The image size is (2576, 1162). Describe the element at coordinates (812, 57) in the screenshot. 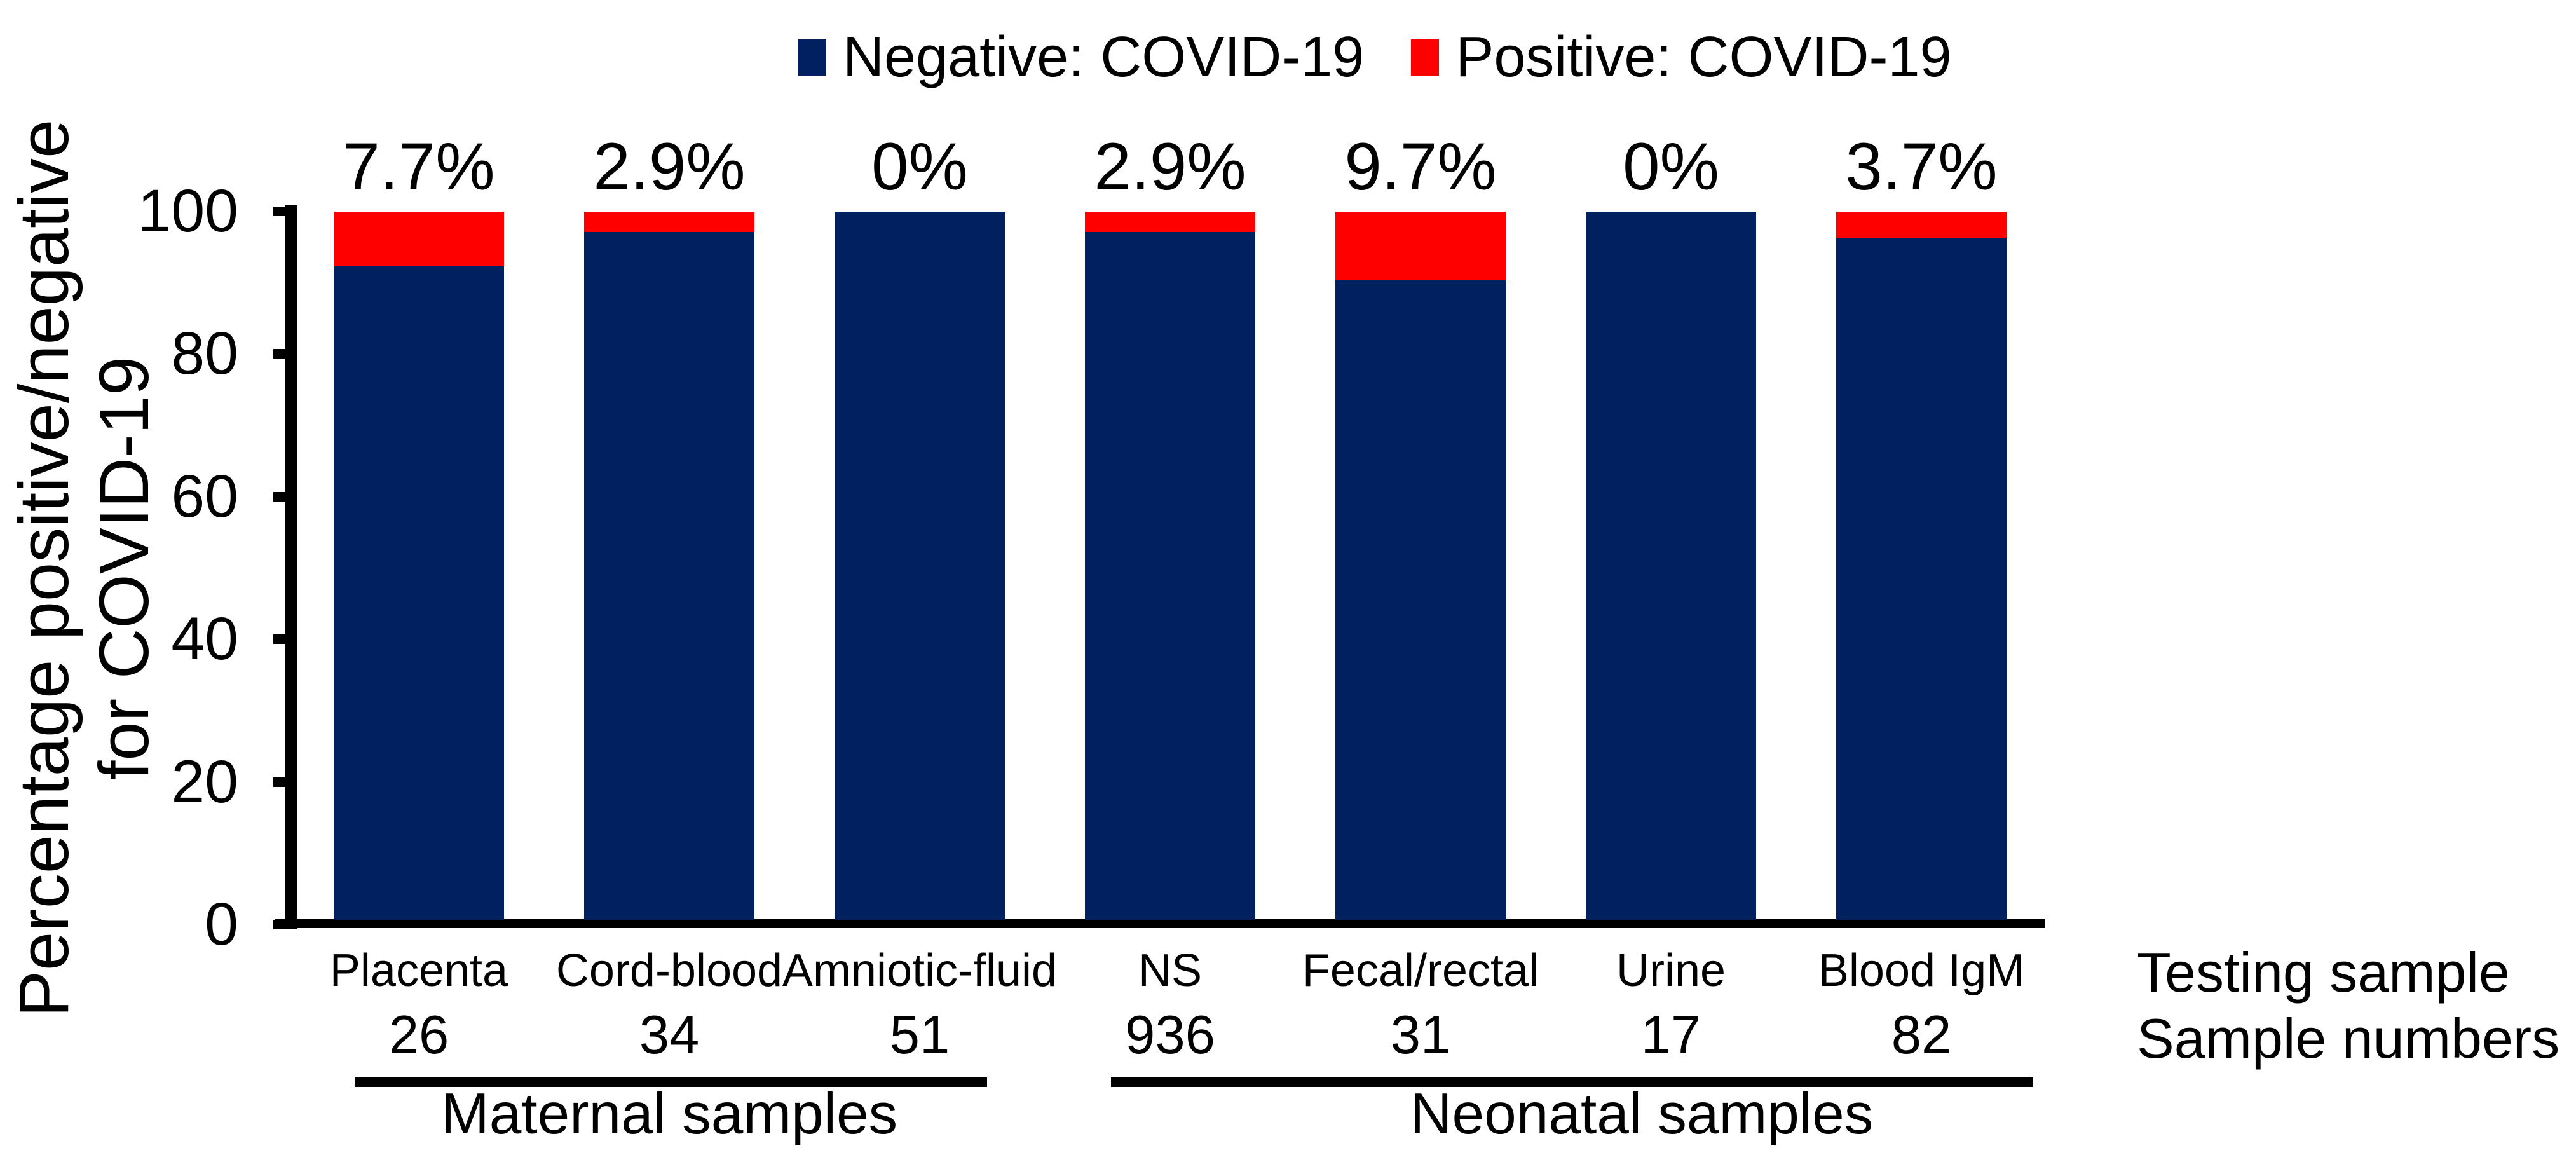

I see `negative-series-swatch-icon` at that location.